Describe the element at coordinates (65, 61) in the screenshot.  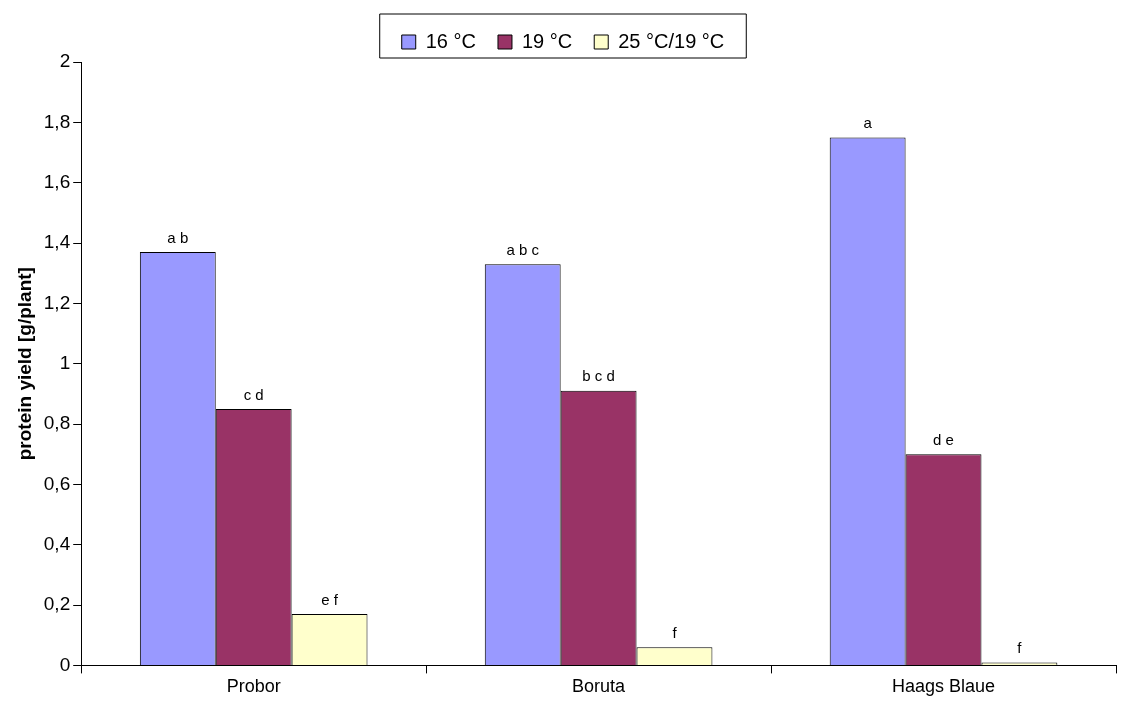
I see `y-tick-label: 2` at that location.